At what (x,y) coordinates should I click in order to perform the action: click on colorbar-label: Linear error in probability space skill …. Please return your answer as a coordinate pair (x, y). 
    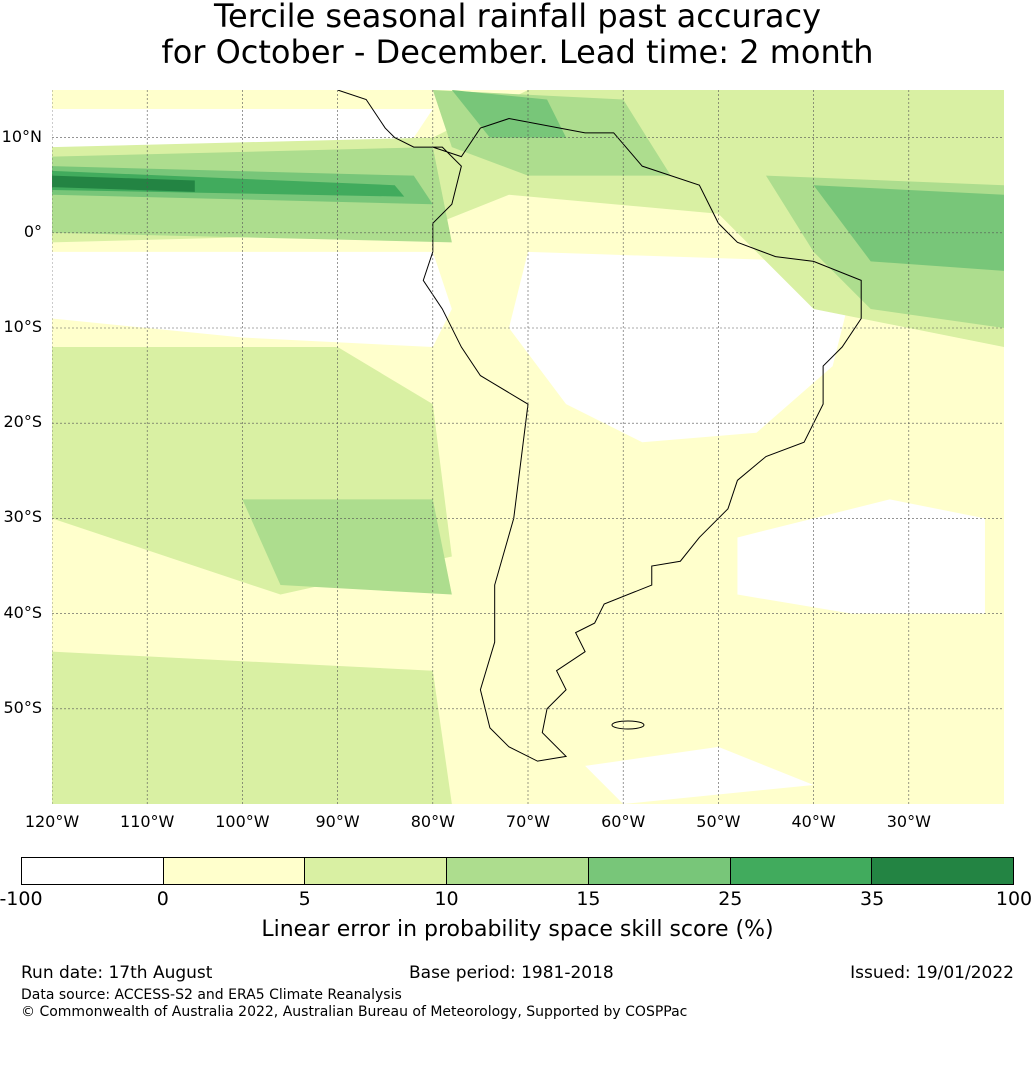
    Looking at the image, I should click on (517, 929).